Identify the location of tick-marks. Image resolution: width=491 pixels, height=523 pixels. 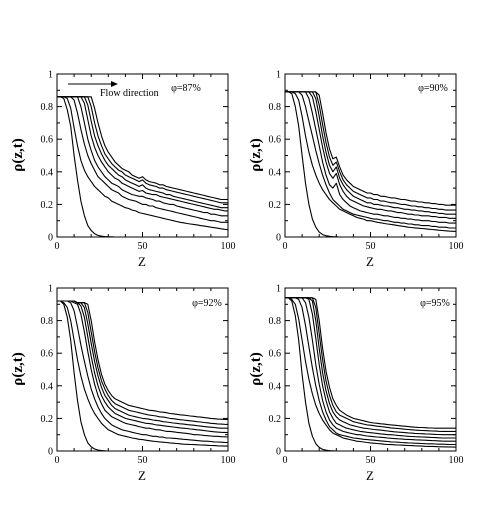
(370, 369).